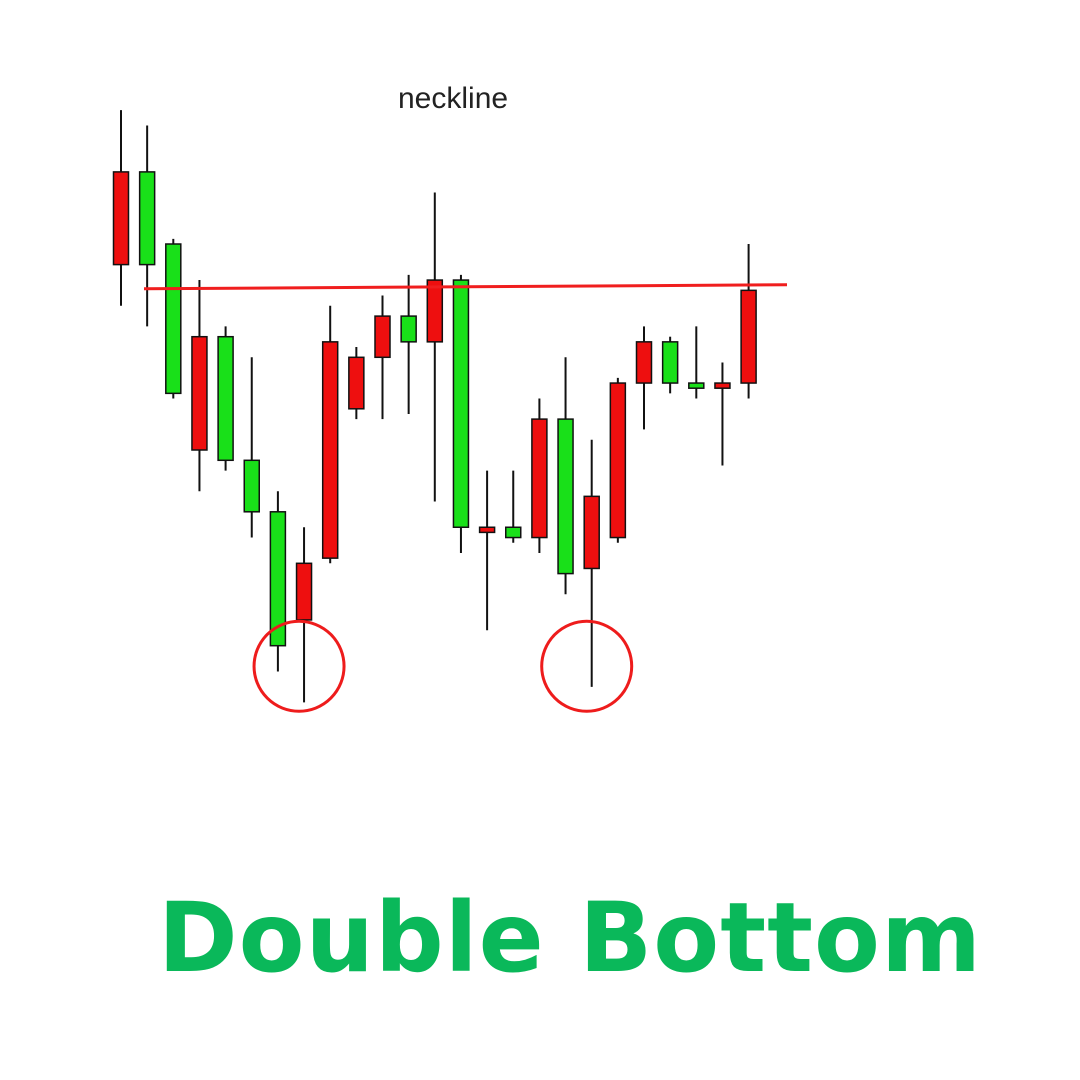 This screenshot has height=1080, width=1080. I want to click on neckline-line, so click(465, 287).